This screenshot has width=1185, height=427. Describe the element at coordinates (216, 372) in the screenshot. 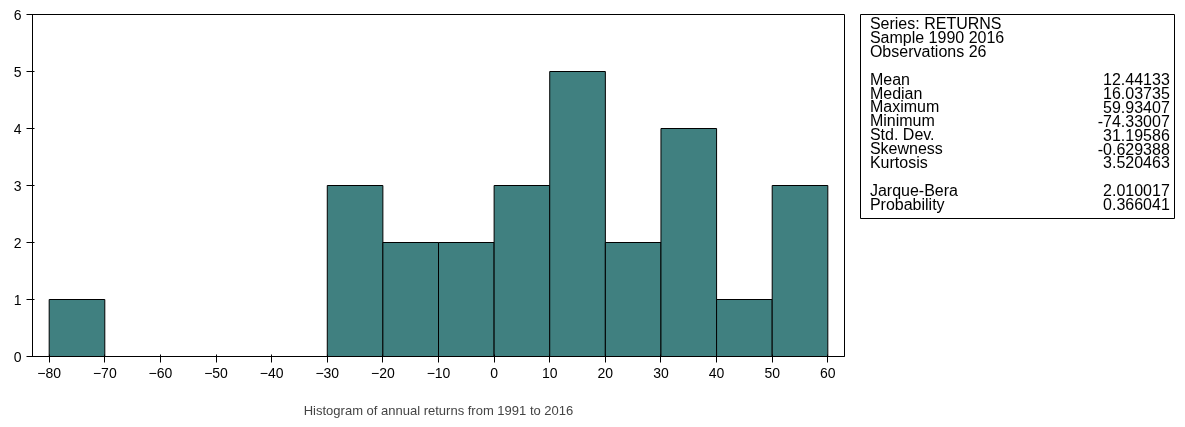

I see `x-tick-label: −50` at that location.